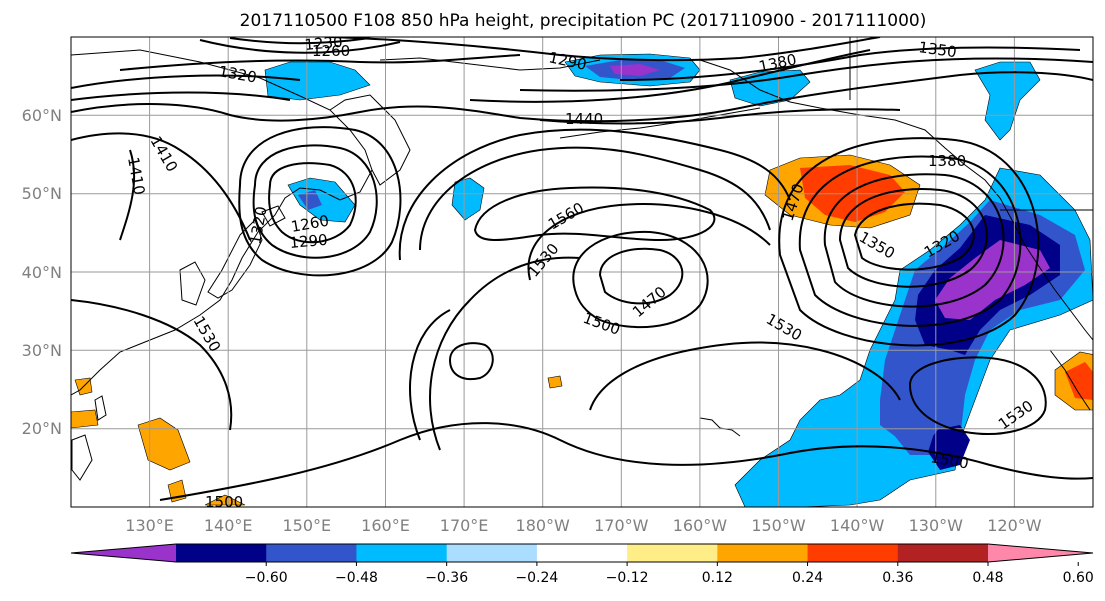  I want to click on contour-small-high, so click(471, 361).